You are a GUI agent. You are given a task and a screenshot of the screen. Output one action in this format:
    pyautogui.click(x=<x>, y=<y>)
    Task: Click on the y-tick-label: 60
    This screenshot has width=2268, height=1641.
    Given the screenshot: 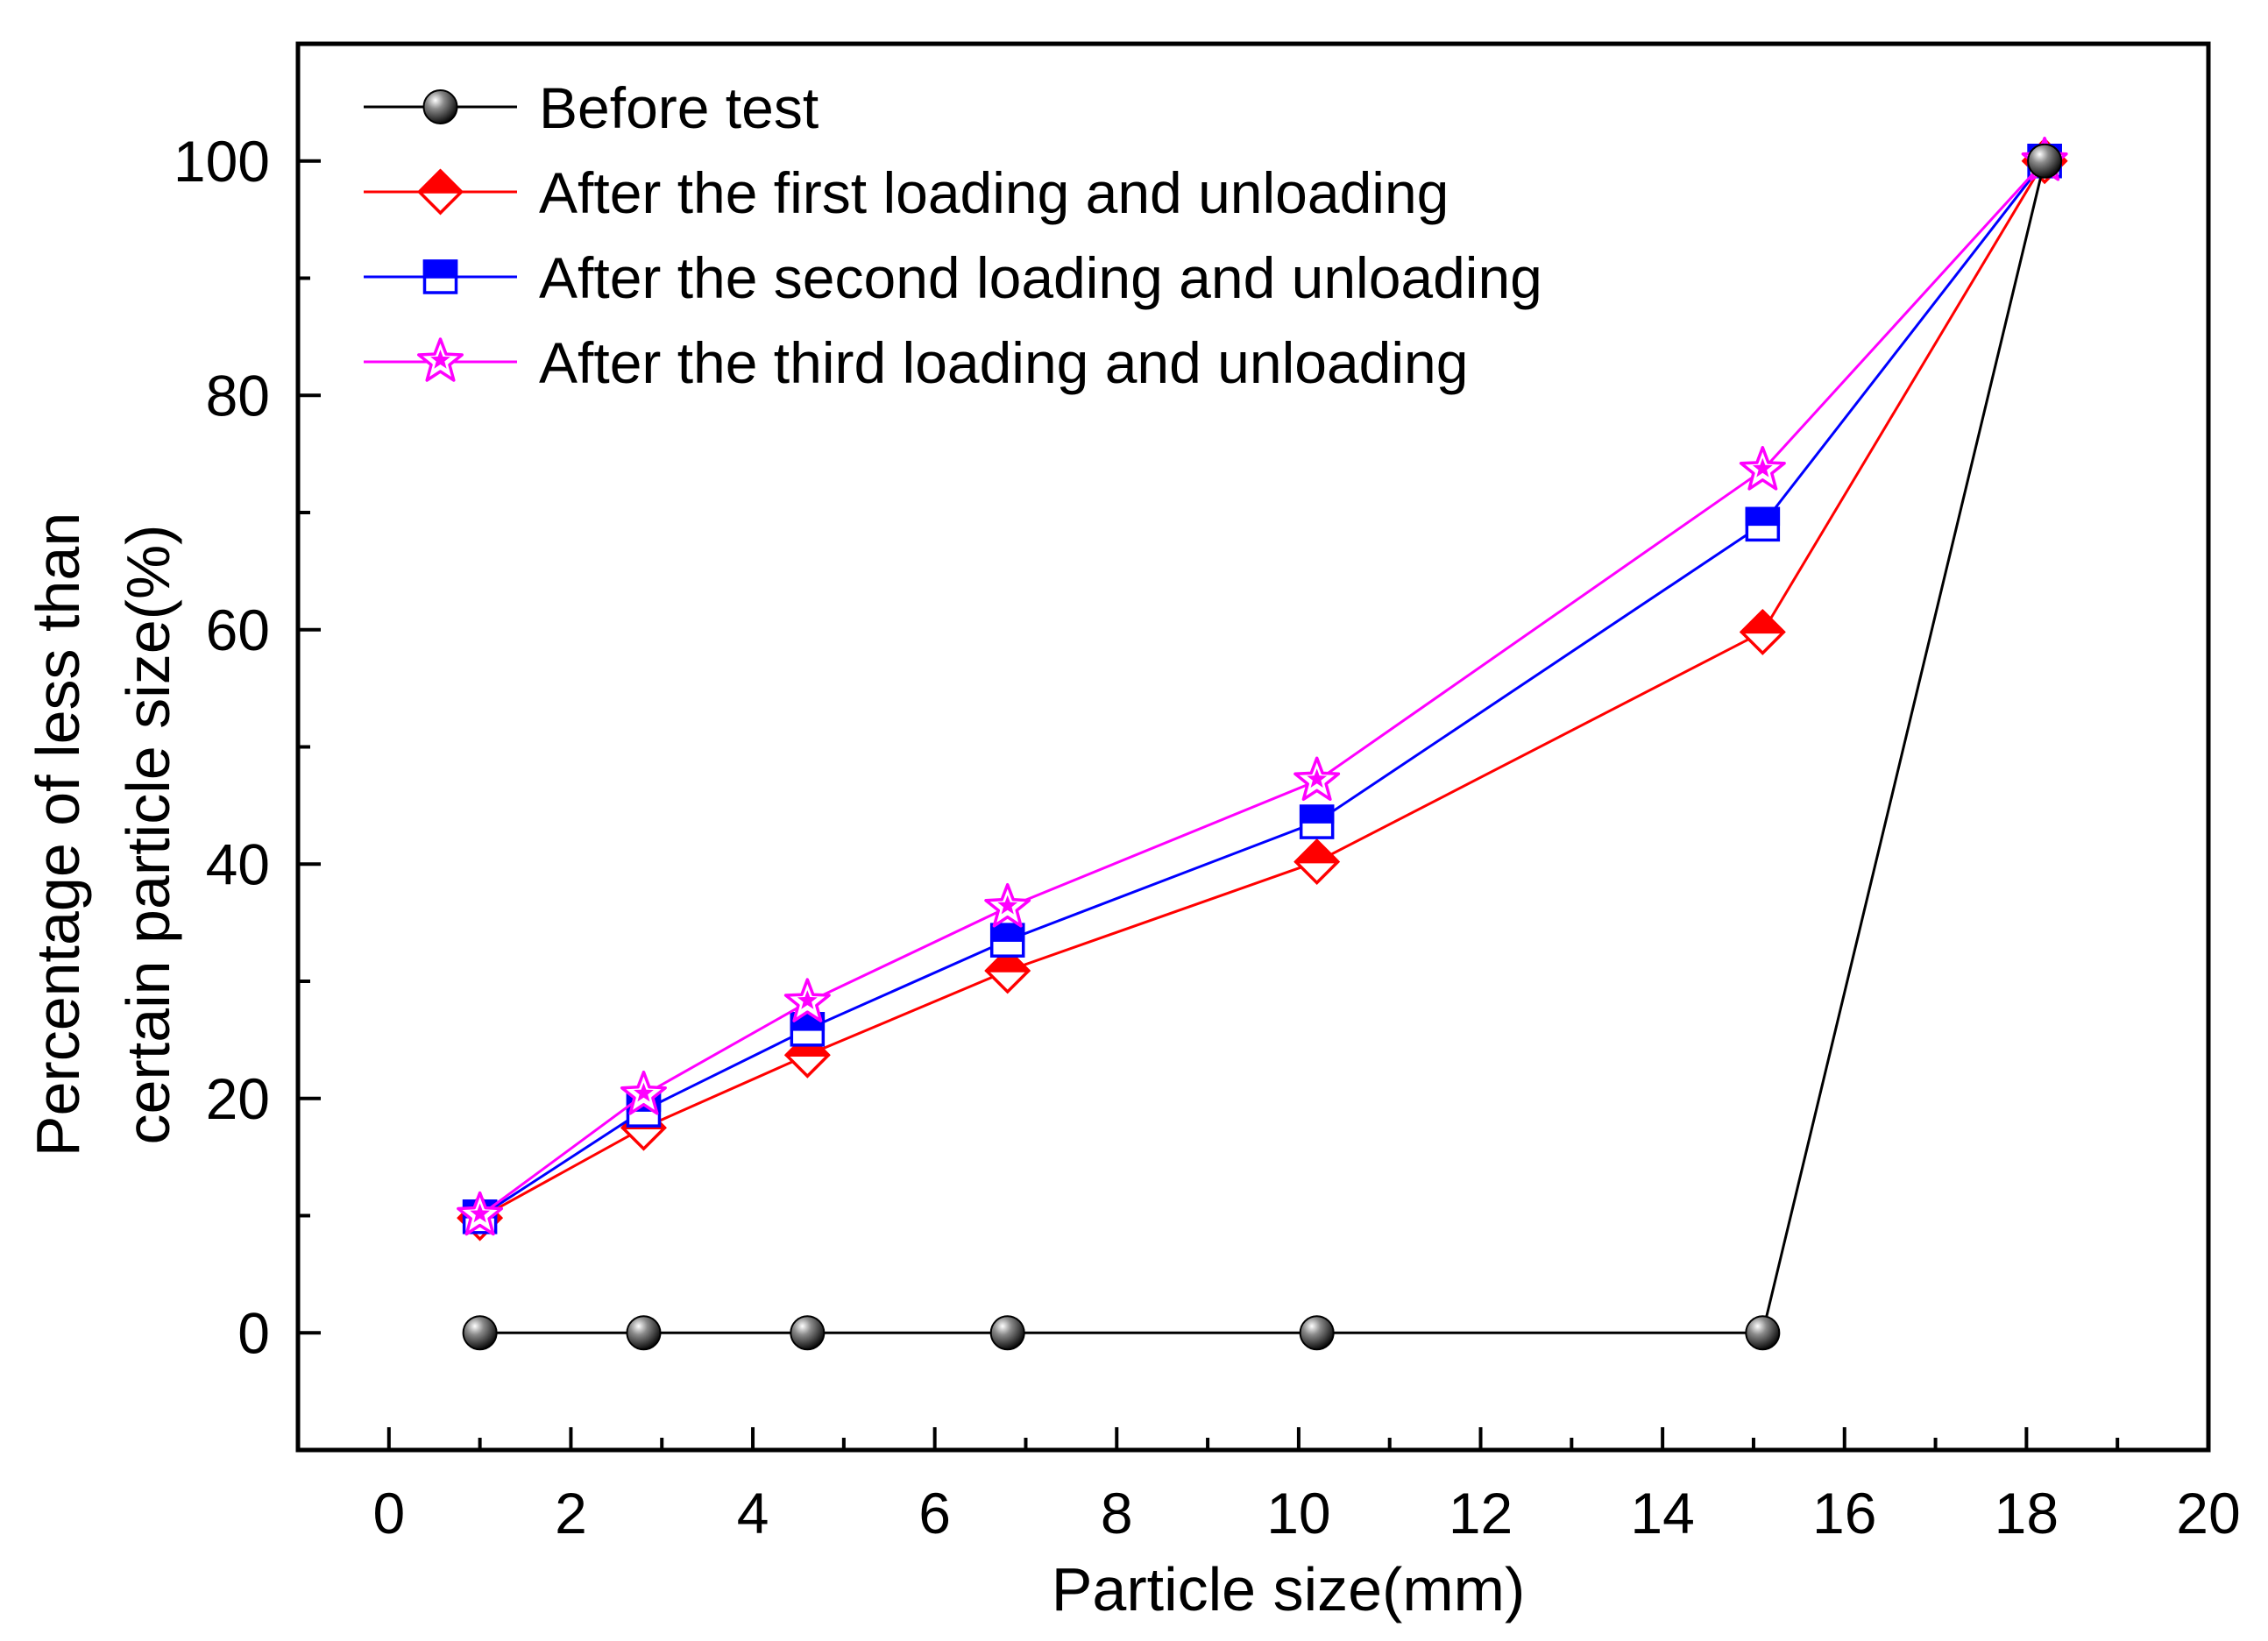 What is the action you would take?
    pyautogui.click(x=238, y=630)
    